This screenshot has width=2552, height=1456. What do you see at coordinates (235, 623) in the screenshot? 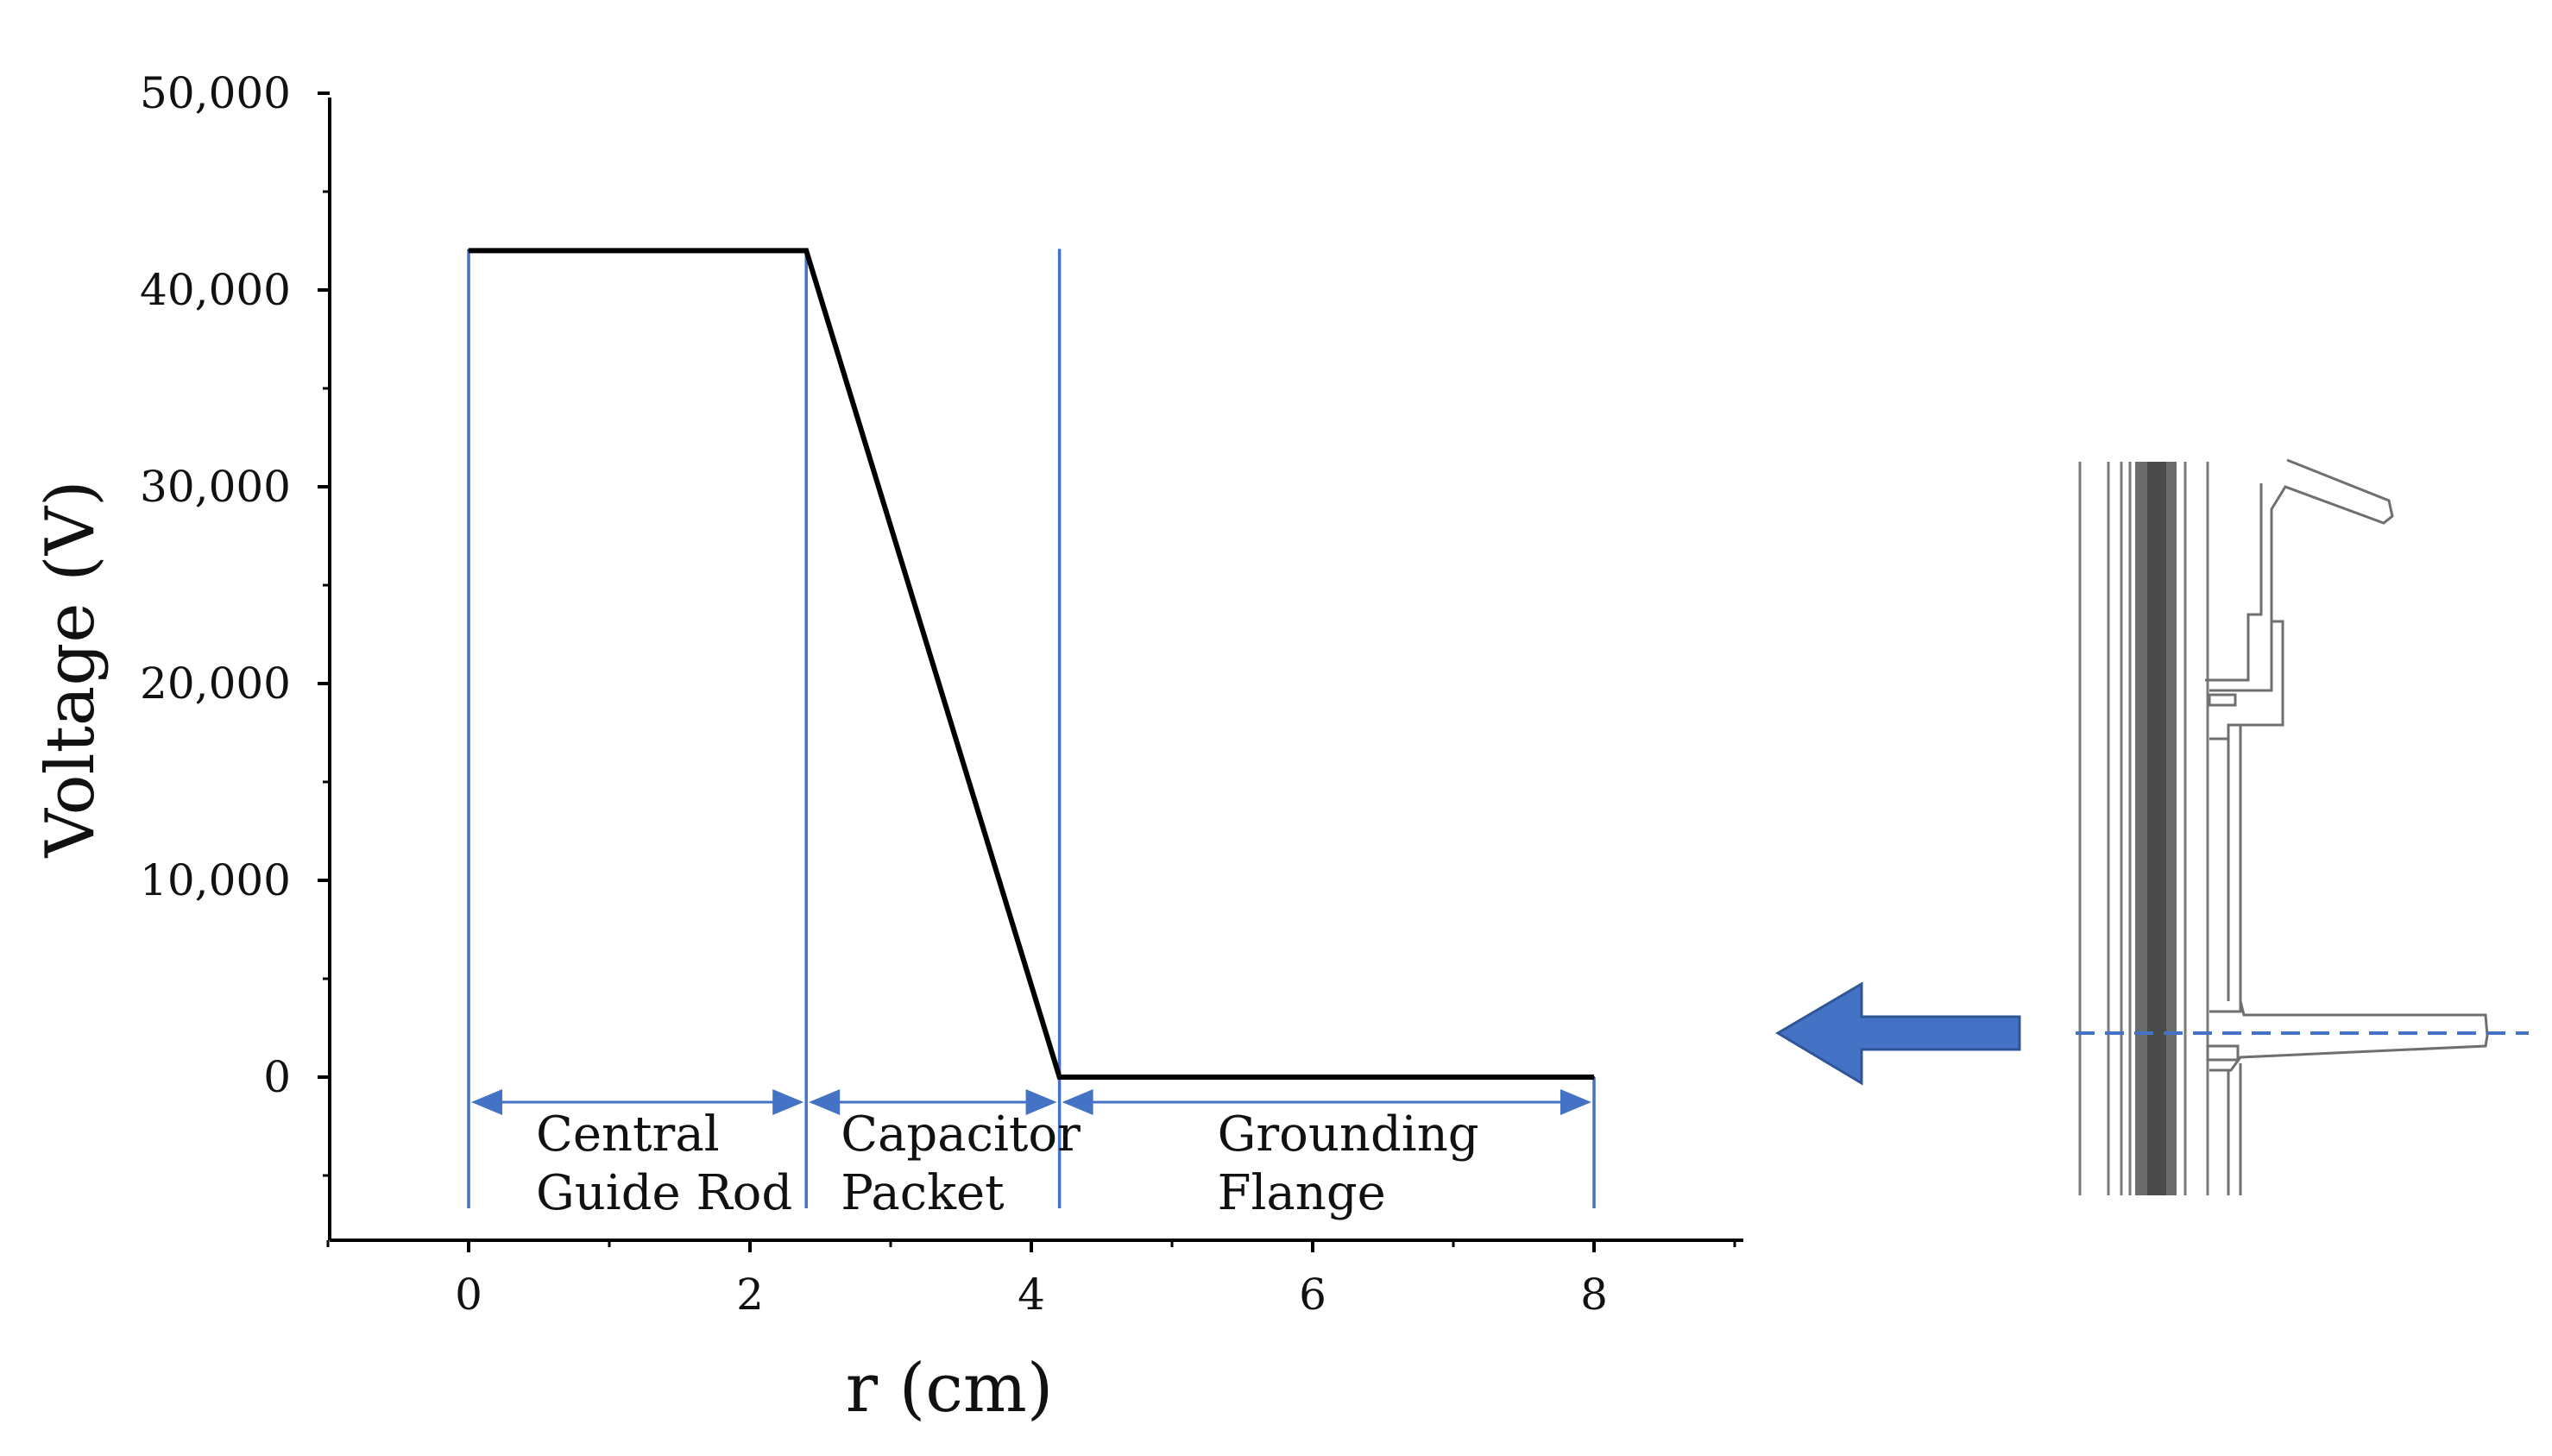
I see `y-ticks: 0 10,000 20,000 30,000 40,000 50,000` at bounding box center [235, 623].